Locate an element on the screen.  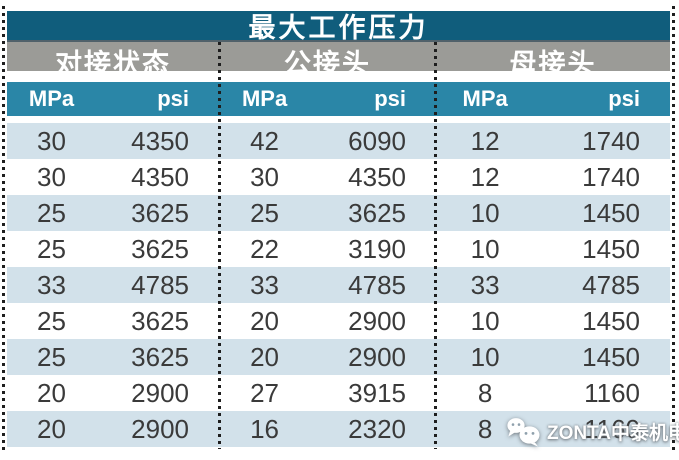
table-row: 30 4350 42 6090 12 1740 is located at coordinates (338, 141).